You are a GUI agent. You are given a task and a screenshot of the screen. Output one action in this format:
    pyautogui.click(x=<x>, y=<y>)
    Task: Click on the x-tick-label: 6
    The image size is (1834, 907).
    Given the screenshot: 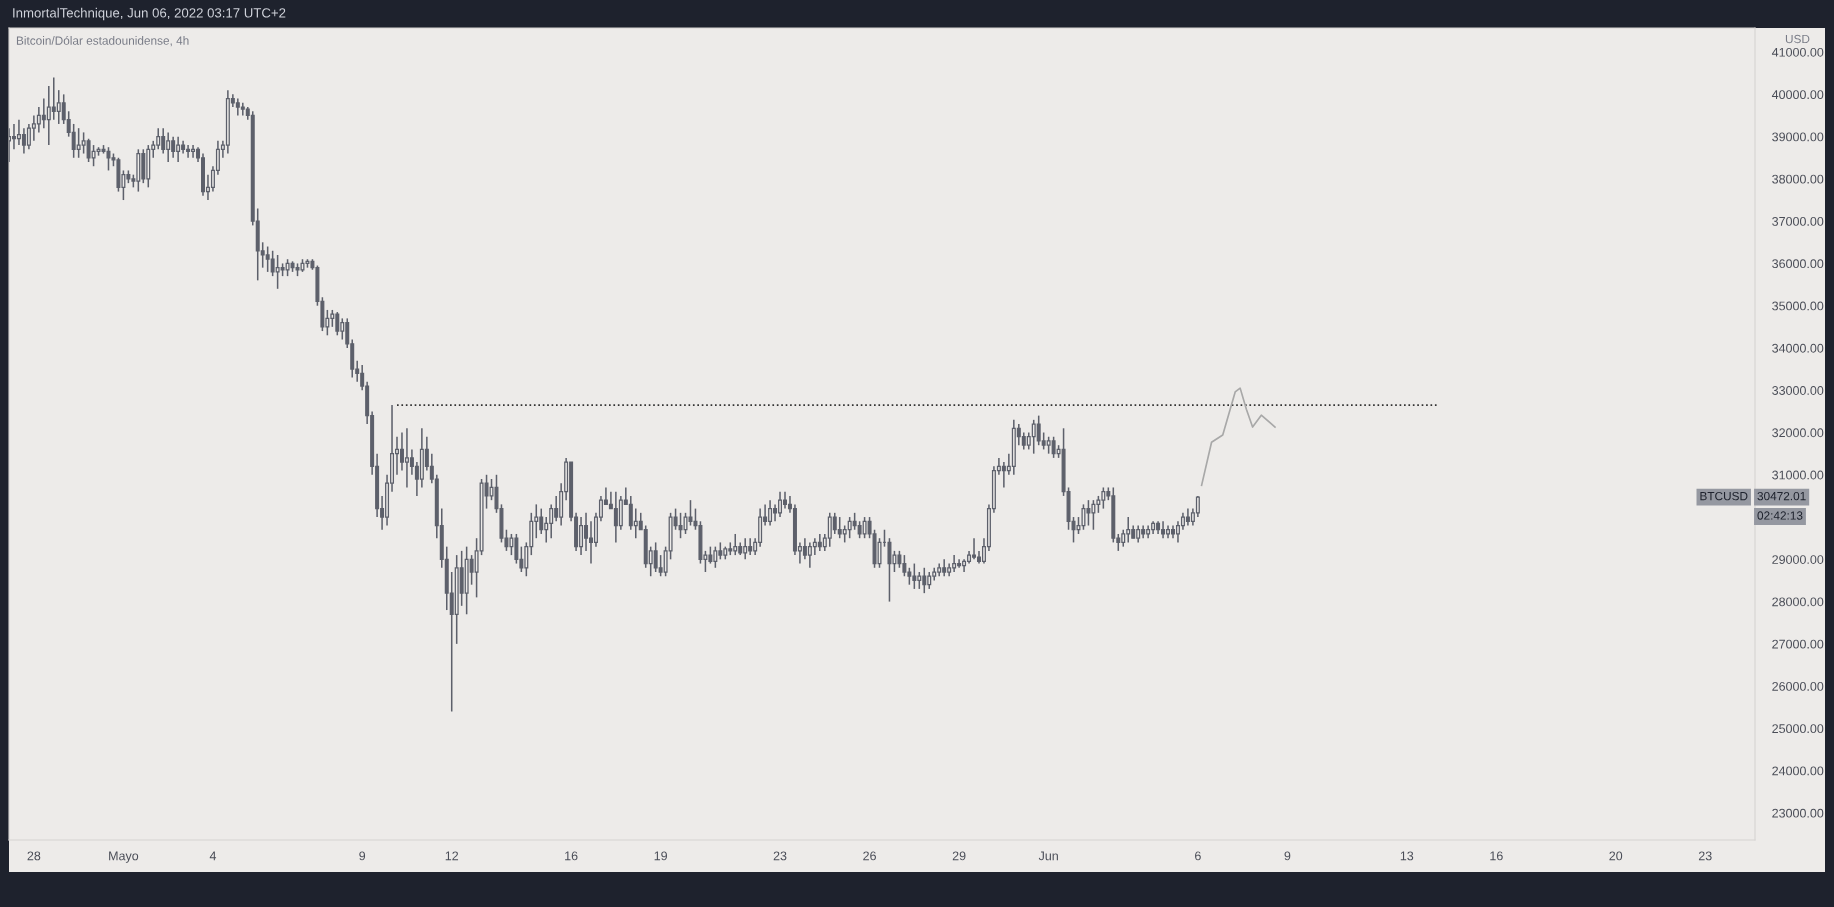 What is the action you would take?
    pyautogui.click(x=1198, y=856)
    